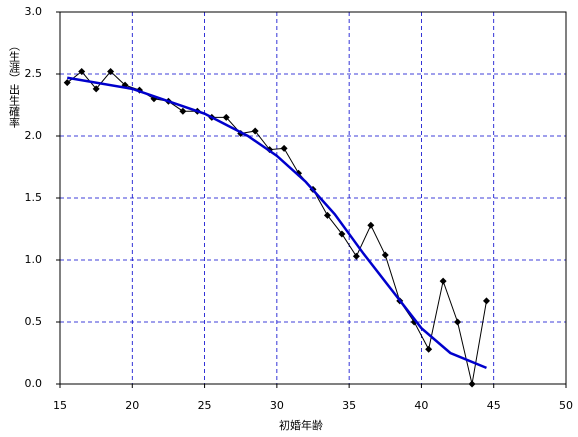  I want to click on x-tick-label: 45, so click(494, 405).